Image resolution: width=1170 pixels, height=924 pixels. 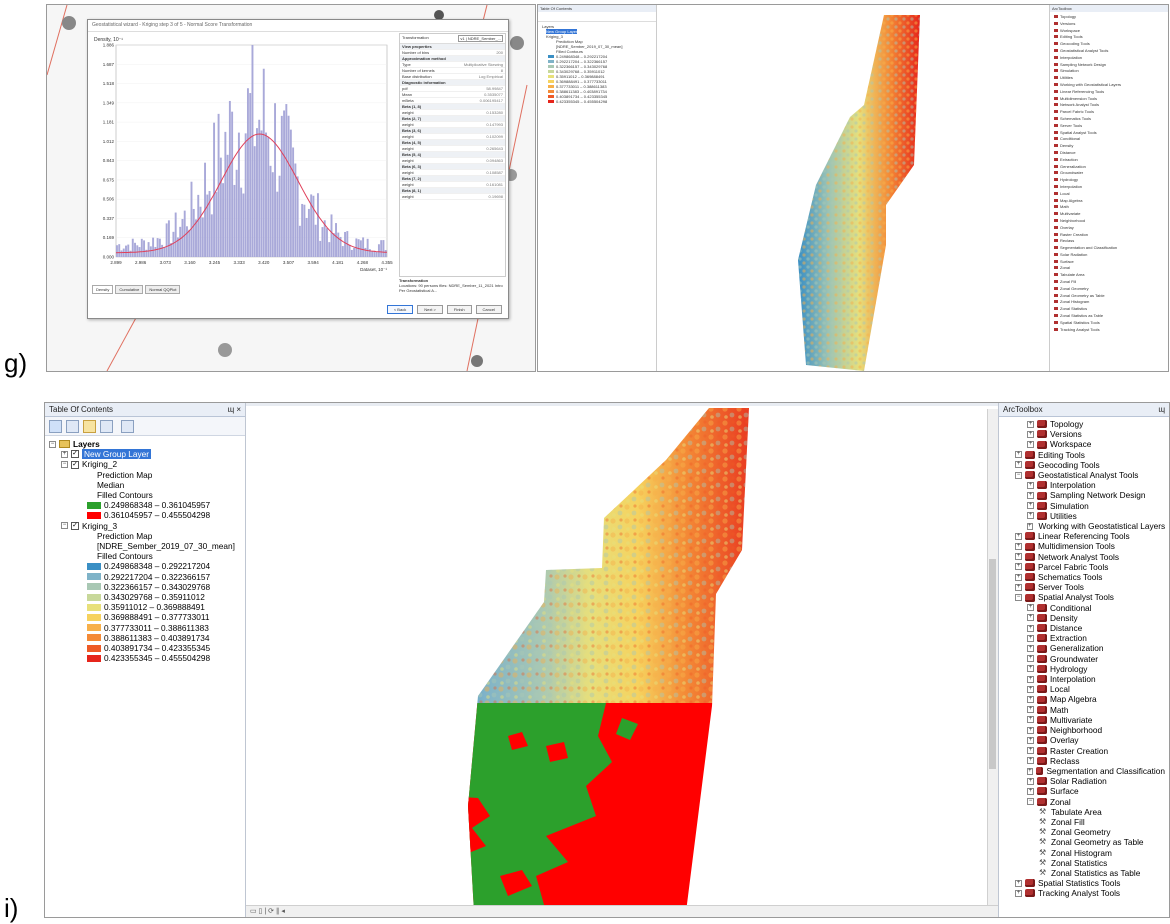 What do you see at coordinates (1069, 505) in the screenshot?
I see `toolbox-item-label: Simulation` at bounding box center [1069, 505].